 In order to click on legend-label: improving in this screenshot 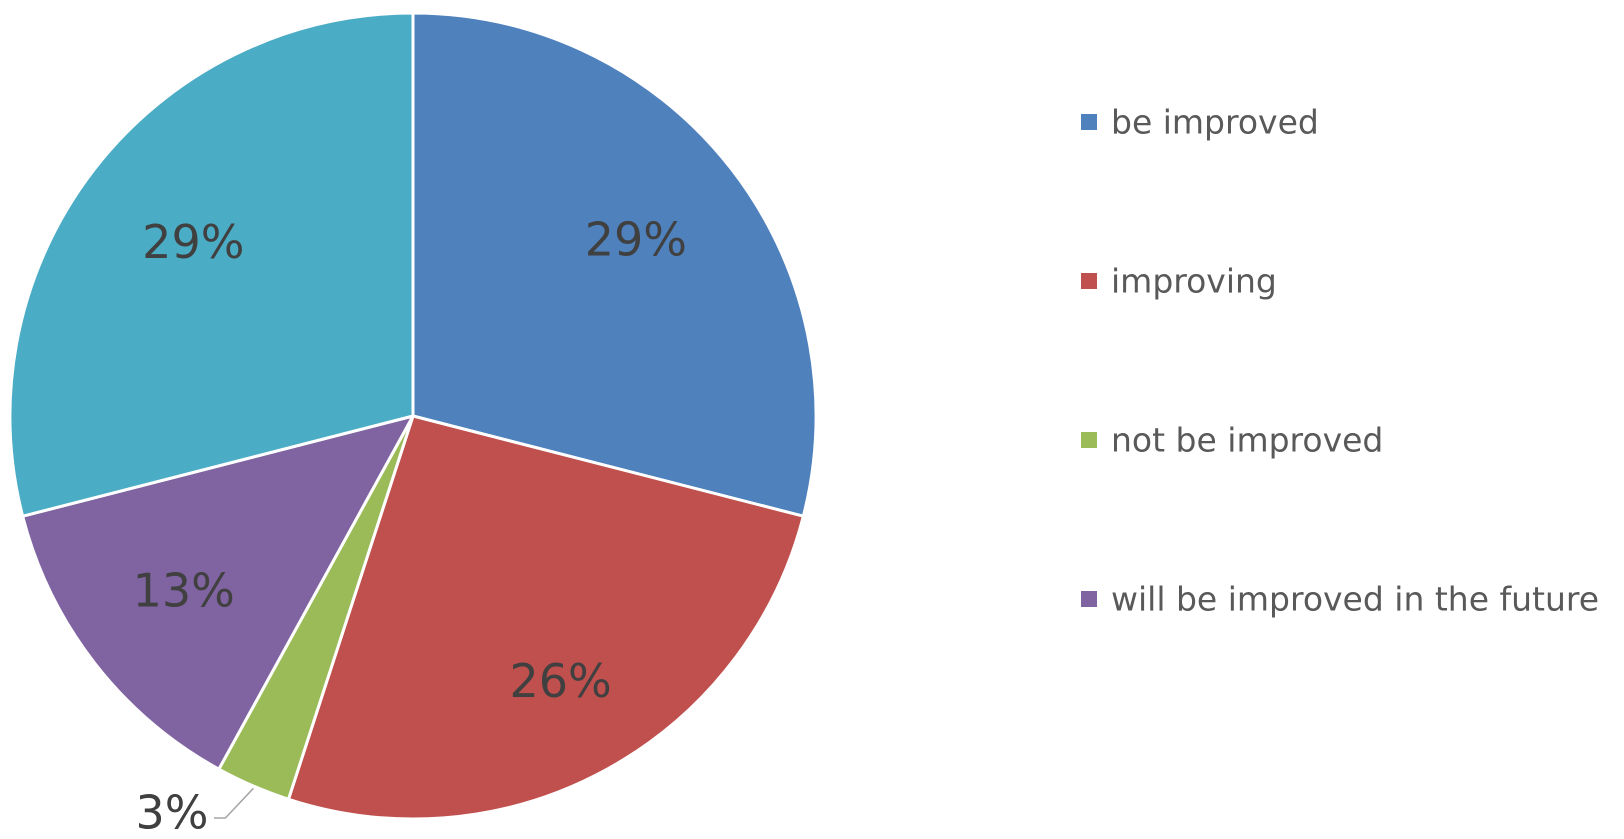, I will do `click(1194, 281)`.